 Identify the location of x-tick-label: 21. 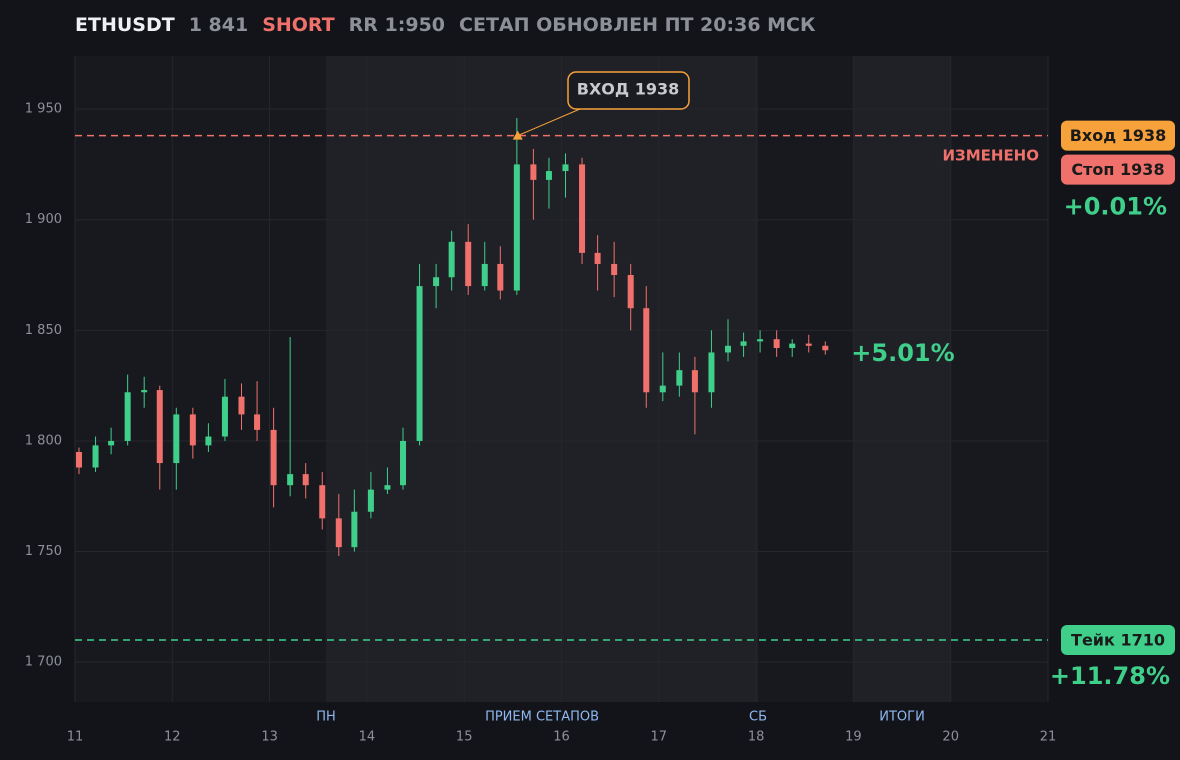
(1048, 737).